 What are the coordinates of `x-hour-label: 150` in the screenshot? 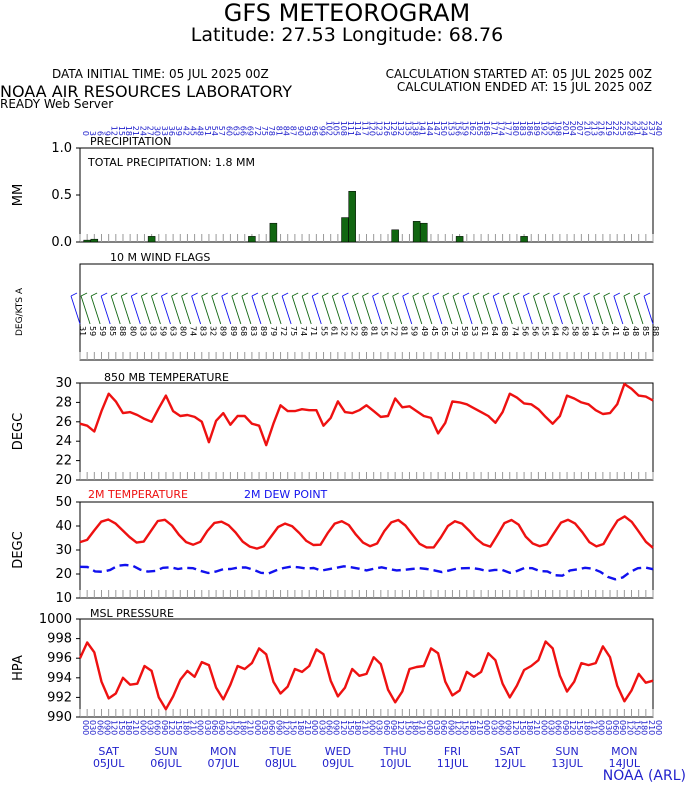 It's located at (637, 727).